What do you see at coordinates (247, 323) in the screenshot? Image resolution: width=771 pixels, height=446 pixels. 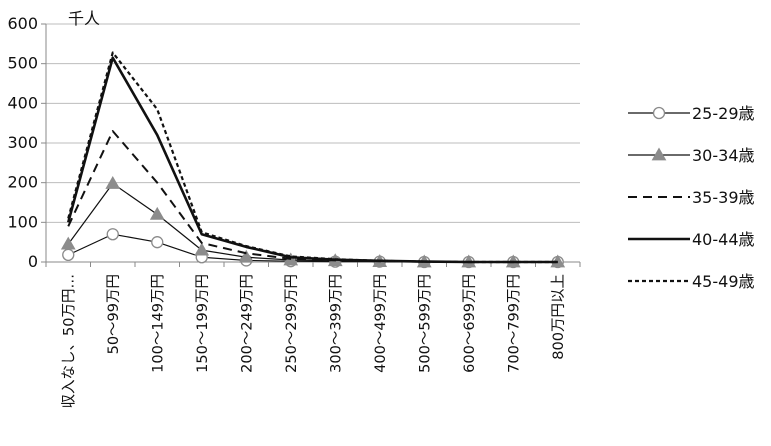 I see `x-tick-label: 200～249万円` at bounding box center [247, 323].